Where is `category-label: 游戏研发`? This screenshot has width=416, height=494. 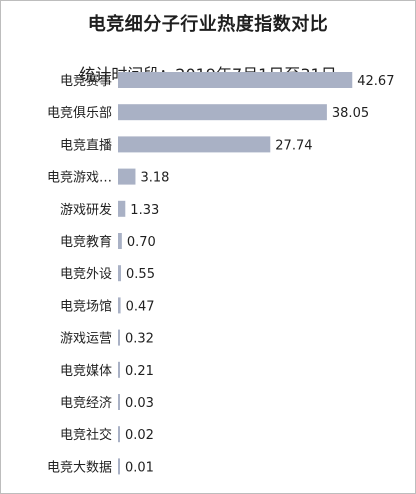
category-label: 游戏研发 is located at coordinates (86, 210).